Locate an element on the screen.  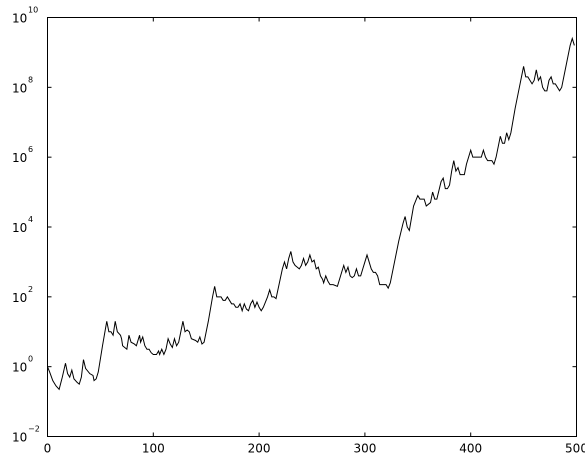
y-tick-label: 10² is located at coordinates (22, 295).